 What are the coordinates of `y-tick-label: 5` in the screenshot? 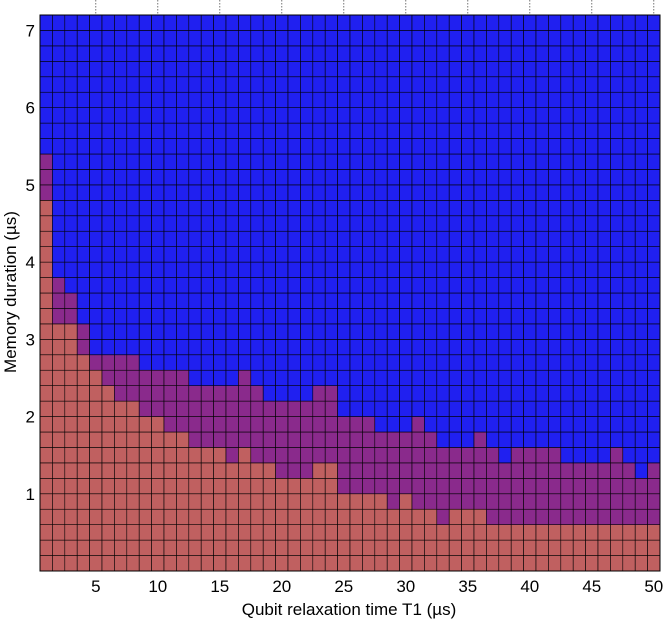 It's located at (30, 185).